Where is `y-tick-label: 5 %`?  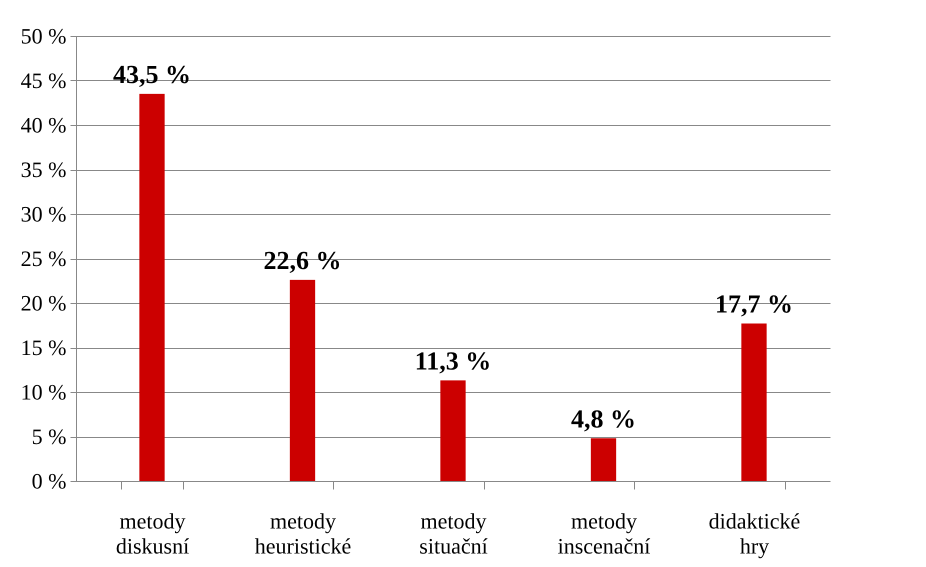
y-tick-label: 5 % is located at coordinates (49, 436).